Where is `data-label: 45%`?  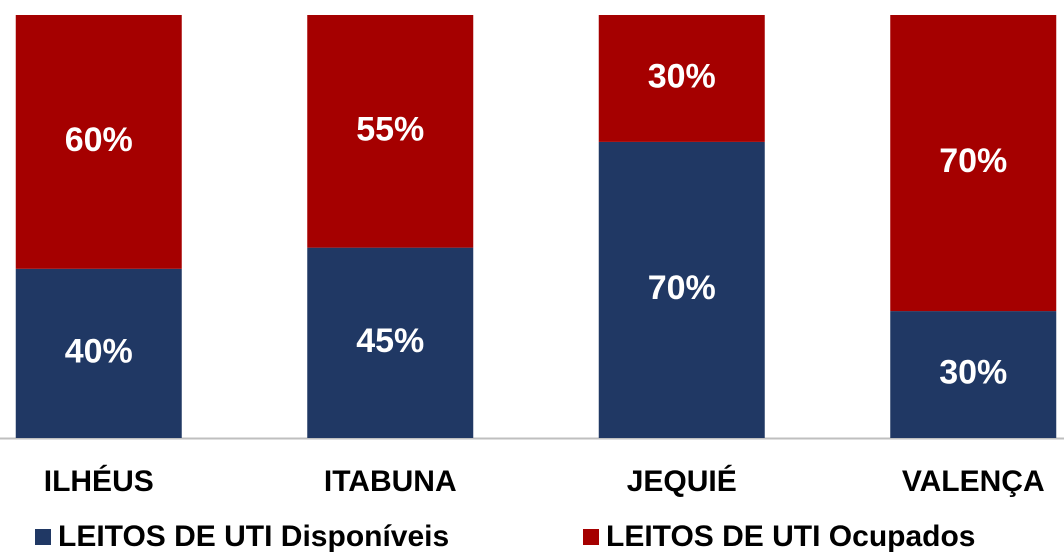
data-label: 45% is located at coordinates (390, 341).